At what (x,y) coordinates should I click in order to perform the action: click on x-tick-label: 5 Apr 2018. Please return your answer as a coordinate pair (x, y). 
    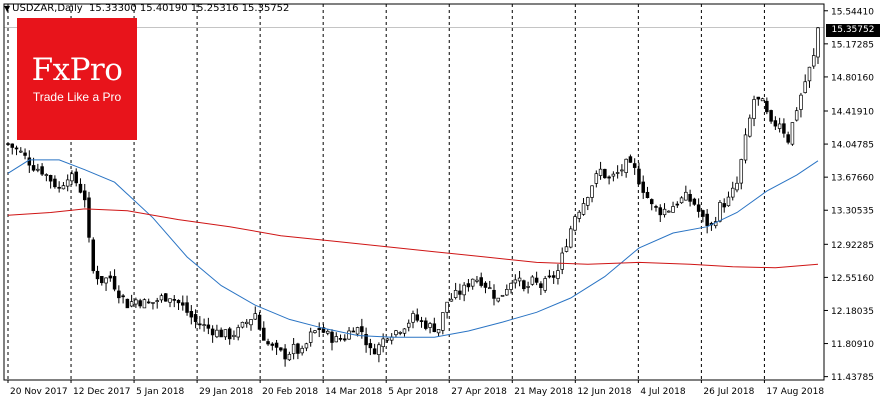
    Looking at the image, I should click on (413, 392).